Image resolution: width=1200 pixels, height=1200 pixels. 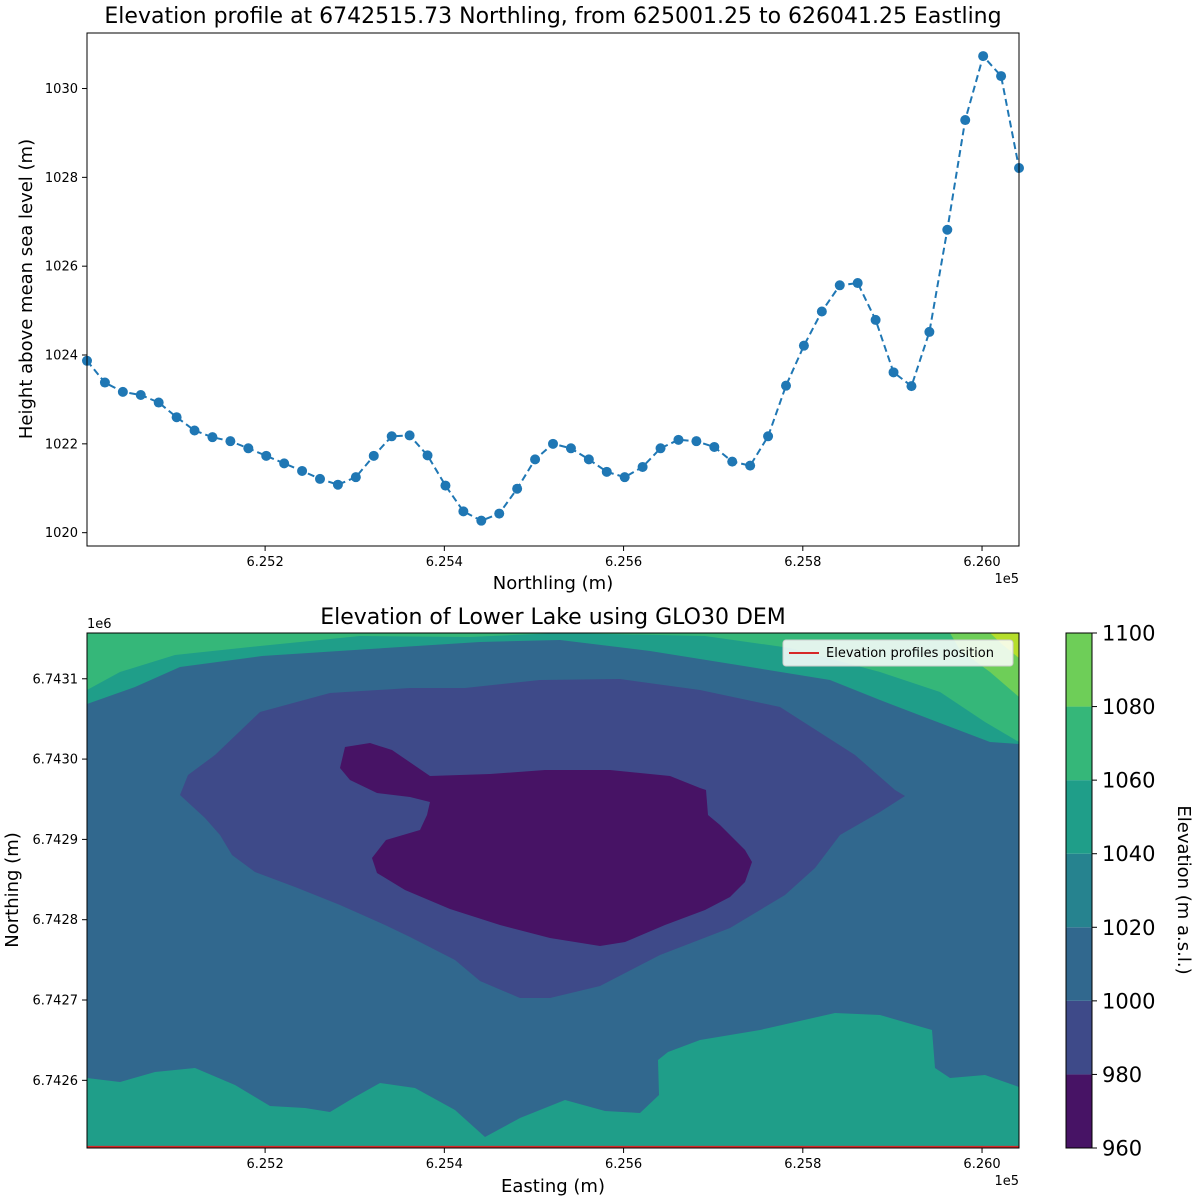 What do you see at coordinates (56, 920) in the screenshot?
I see `contour-y-tick-label: 6.7428` at bounding box center [56, 920].